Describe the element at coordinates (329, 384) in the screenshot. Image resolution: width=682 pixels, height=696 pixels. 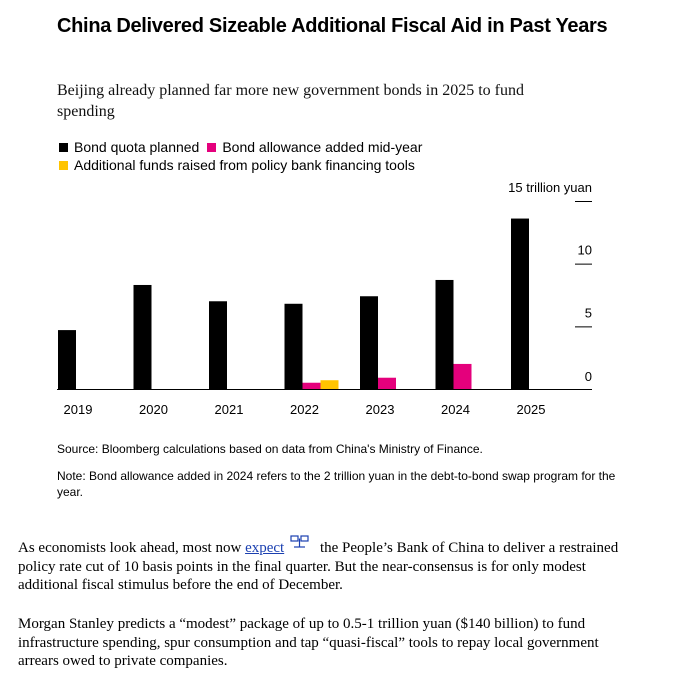
I see `bar-additional-funds-raised-from-policy-bank-financing-tools-2022` at that location.